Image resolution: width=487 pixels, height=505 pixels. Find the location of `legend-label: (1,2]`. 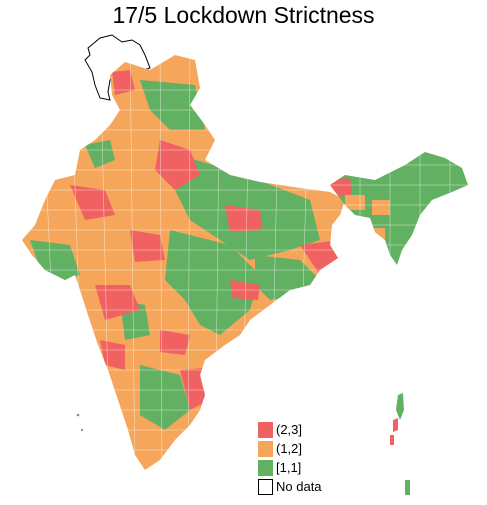

legend-label: (1,2] is located at coordinates (289, 448).